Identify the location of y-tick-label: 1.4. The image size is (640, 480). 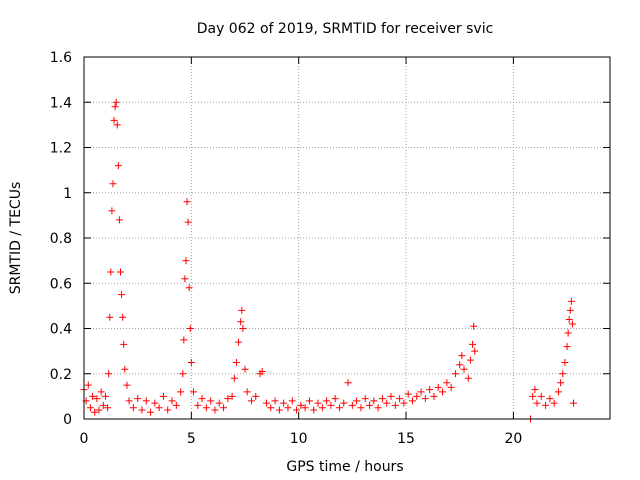
(61, 103).